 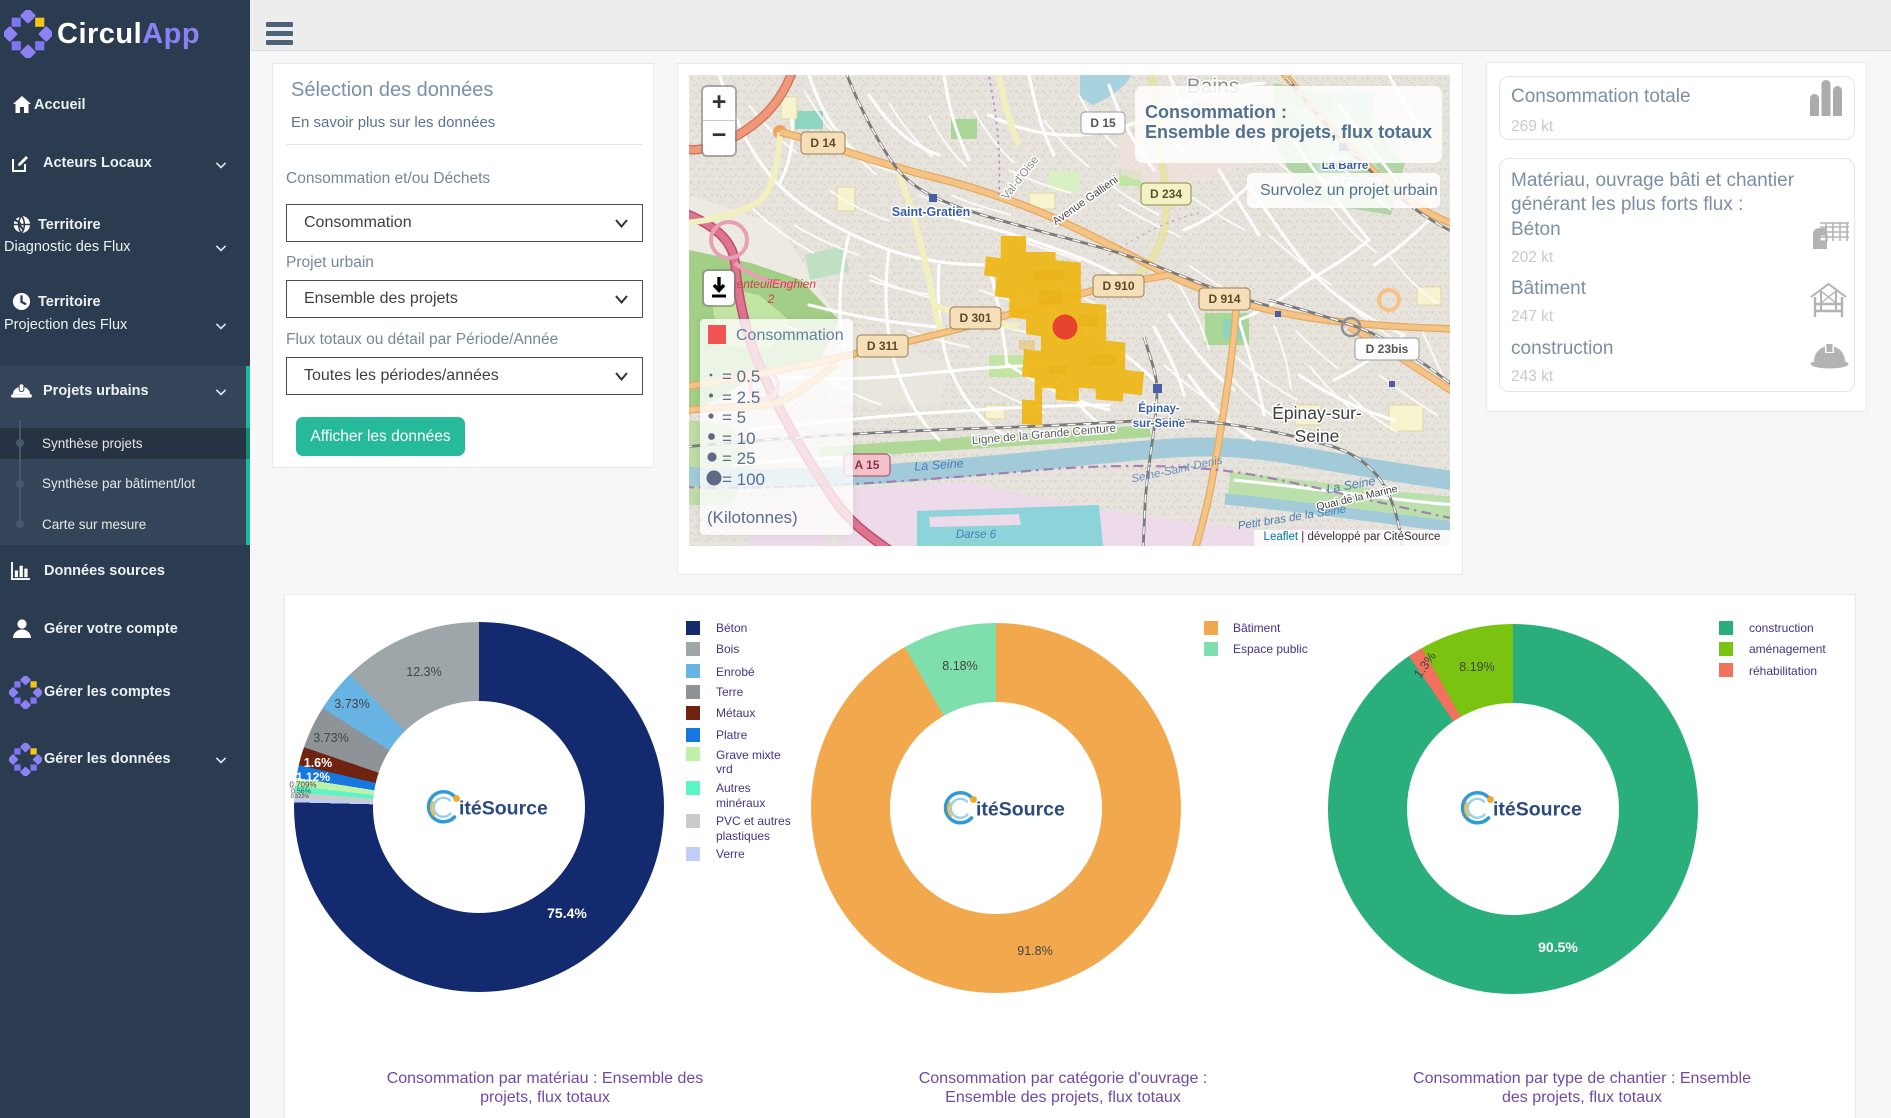 What do you see at coordinates (823, 143) in the screenshot?
I see `svg-text: D 14` at bounding box center [823, 143].